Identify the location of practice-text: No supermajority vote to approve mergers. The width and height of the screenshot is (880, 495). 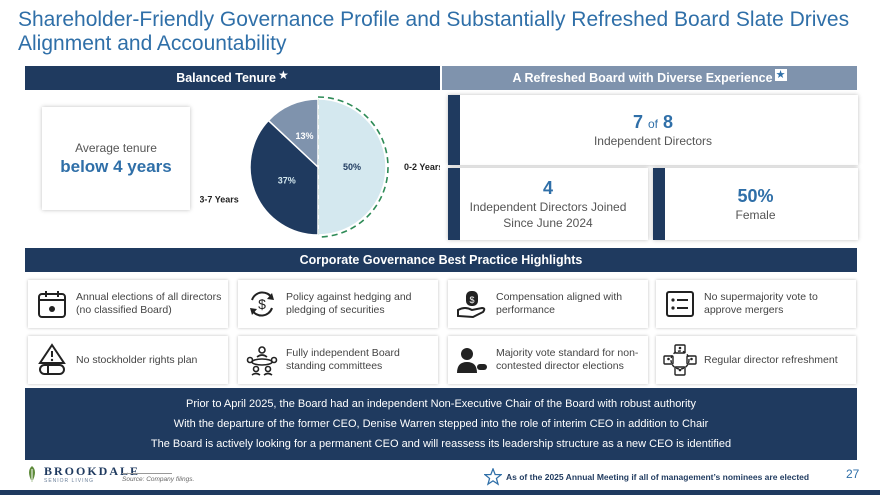
(761, 303).